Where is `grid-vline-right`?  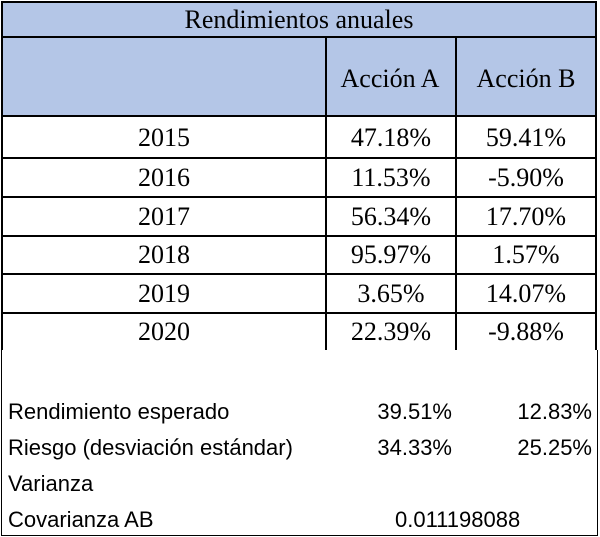
grid-vline-right is located at coordinates (596, 234).